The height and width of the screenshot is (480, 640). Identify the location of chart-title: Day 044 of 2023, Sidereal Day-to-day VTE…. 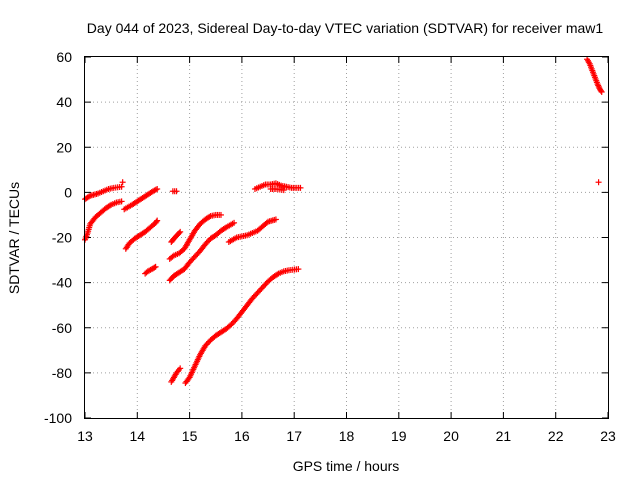
(345, 28).